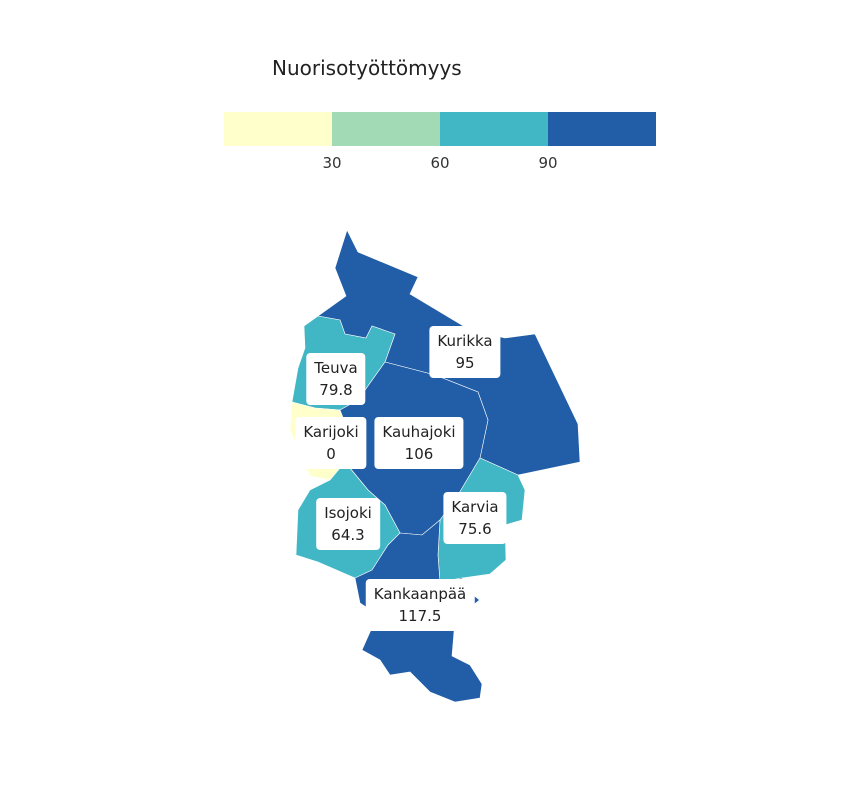  What do you see at coordinates (476, 600) in the screenshot?
I see `arrow-marker-icon` at bounding box center [476, 600].